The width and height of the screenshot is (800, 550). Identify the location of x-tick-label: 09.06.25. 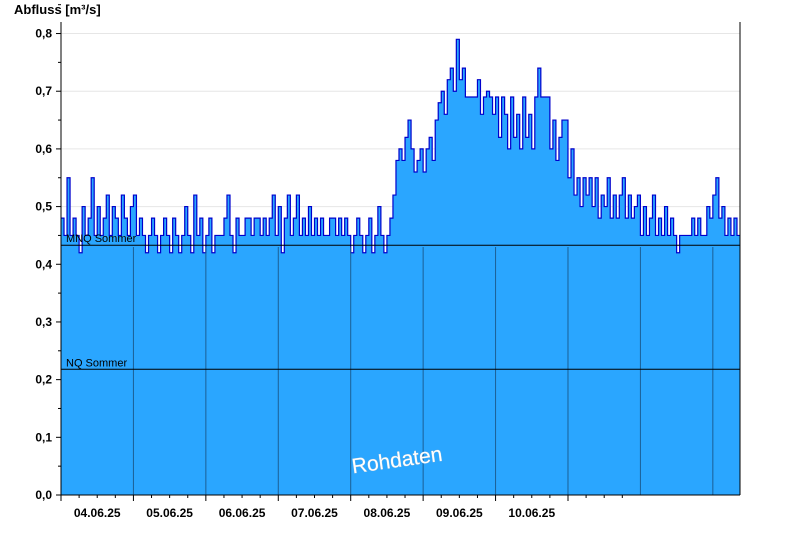
(459, 513).